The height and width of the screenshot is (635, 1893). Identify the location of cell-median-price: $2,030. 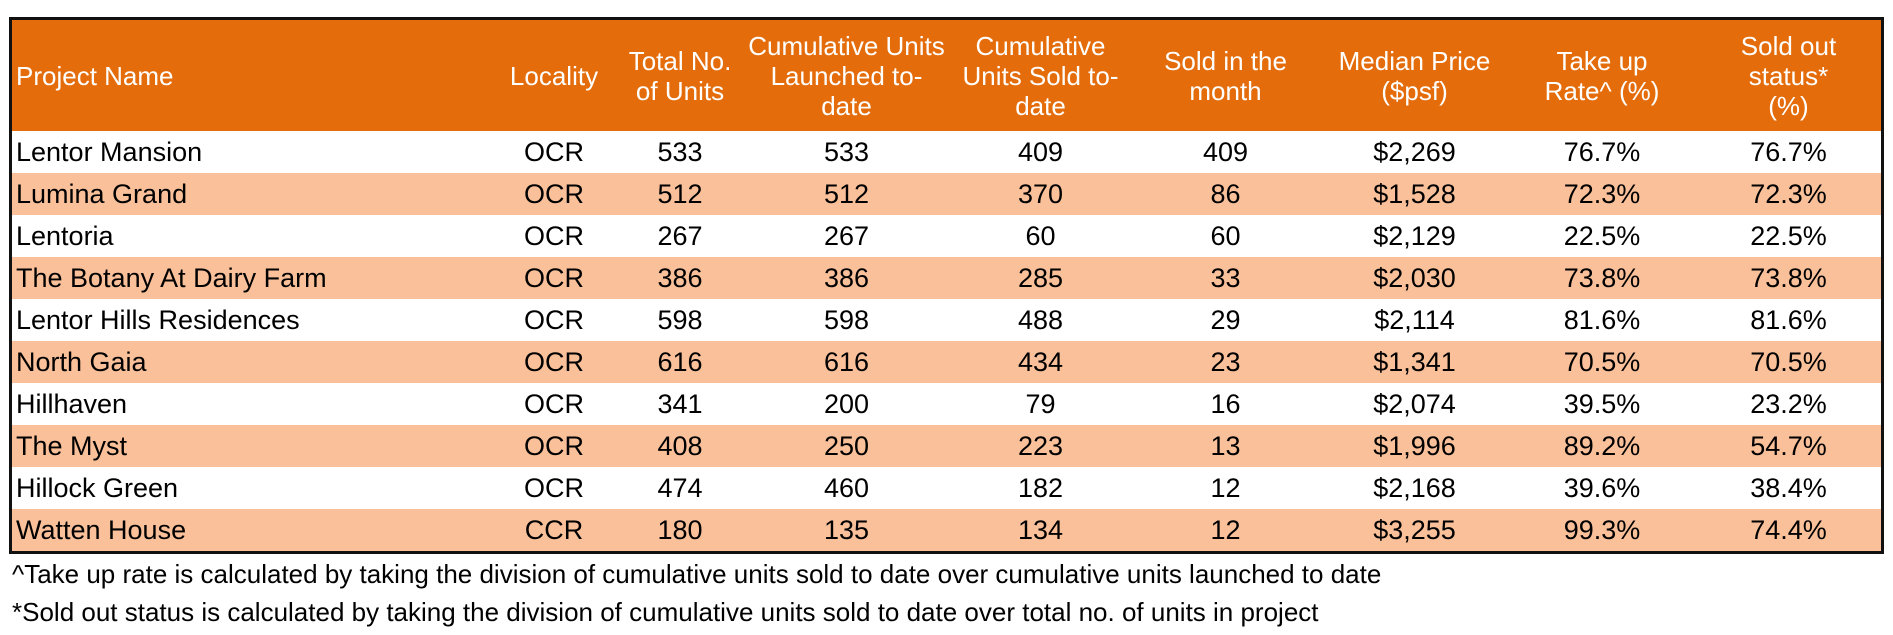
(1414, 277).